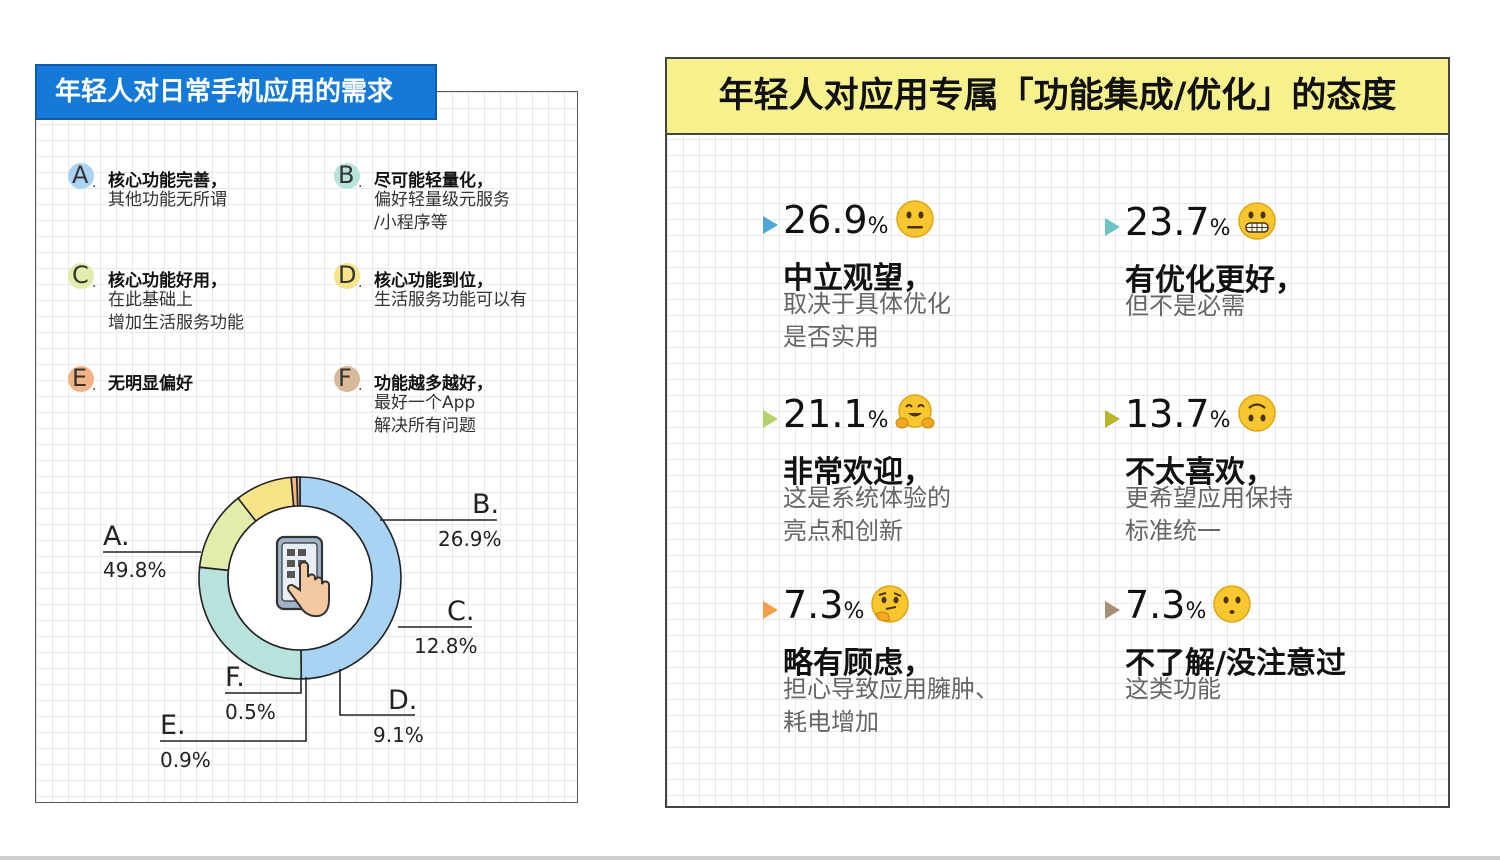 The width and height of the screenshot is (1500, 860). Describe the element at coordinates (185, 760) in the screenshot. I see `value-e: 0.9%` at that location.